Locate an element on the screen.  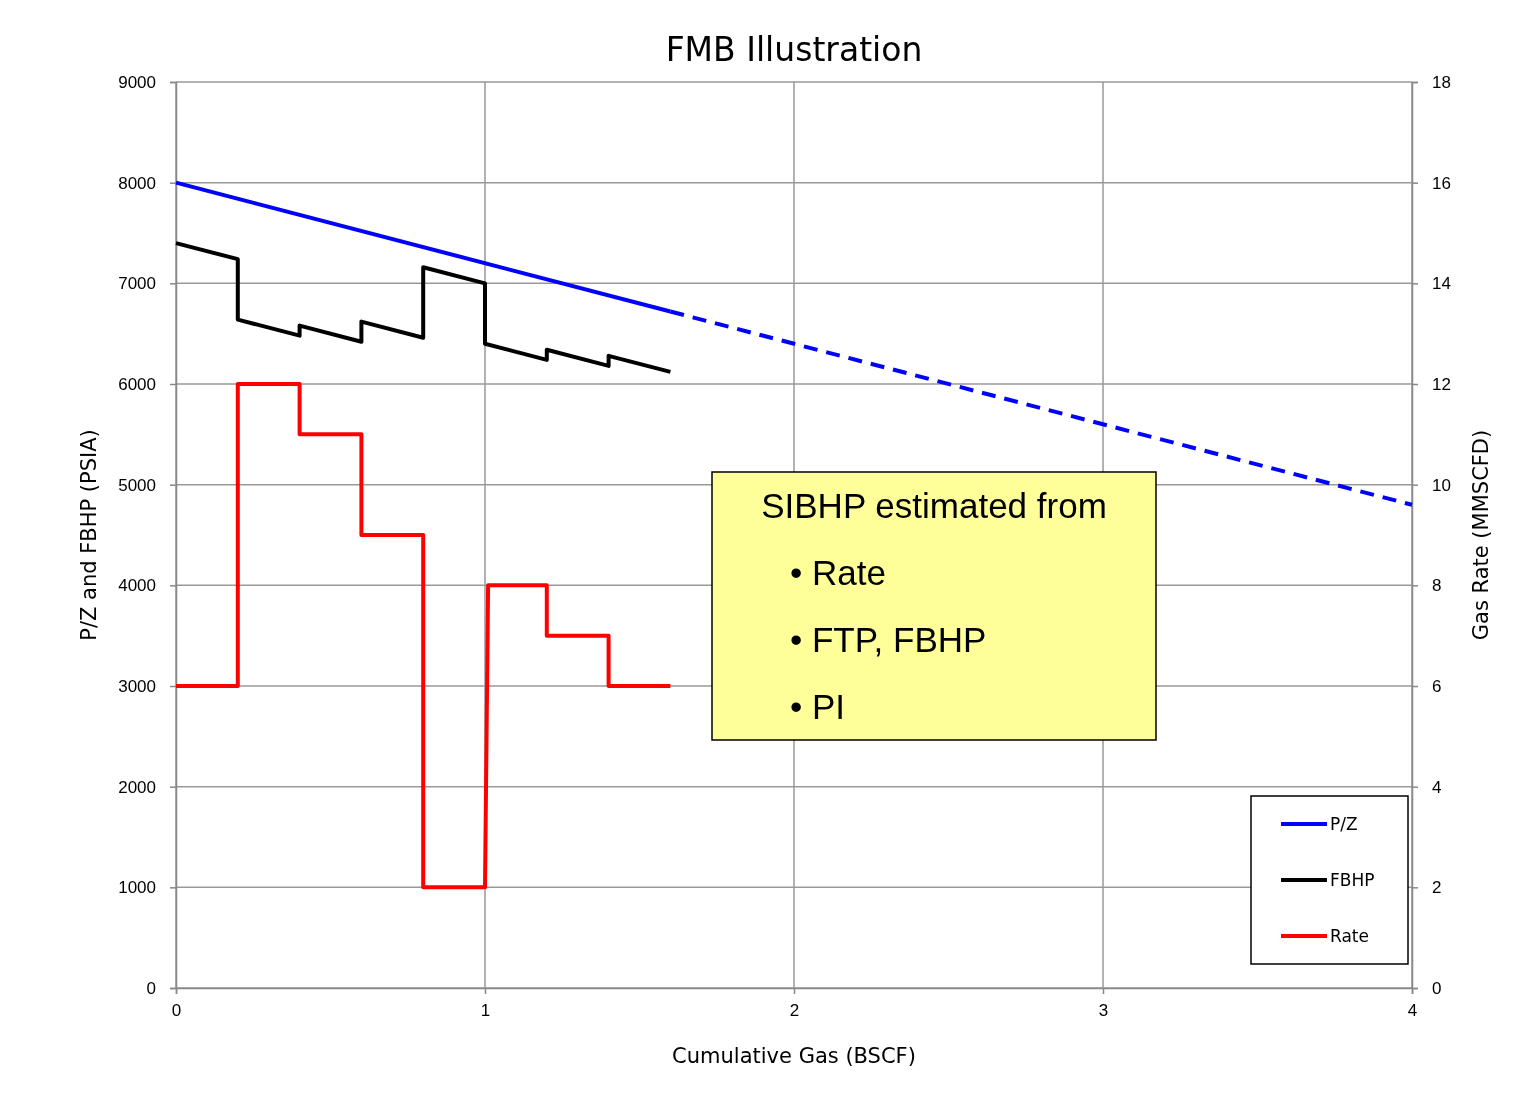
y2-tick-label: 8 is located at coordinates (1437, 586).